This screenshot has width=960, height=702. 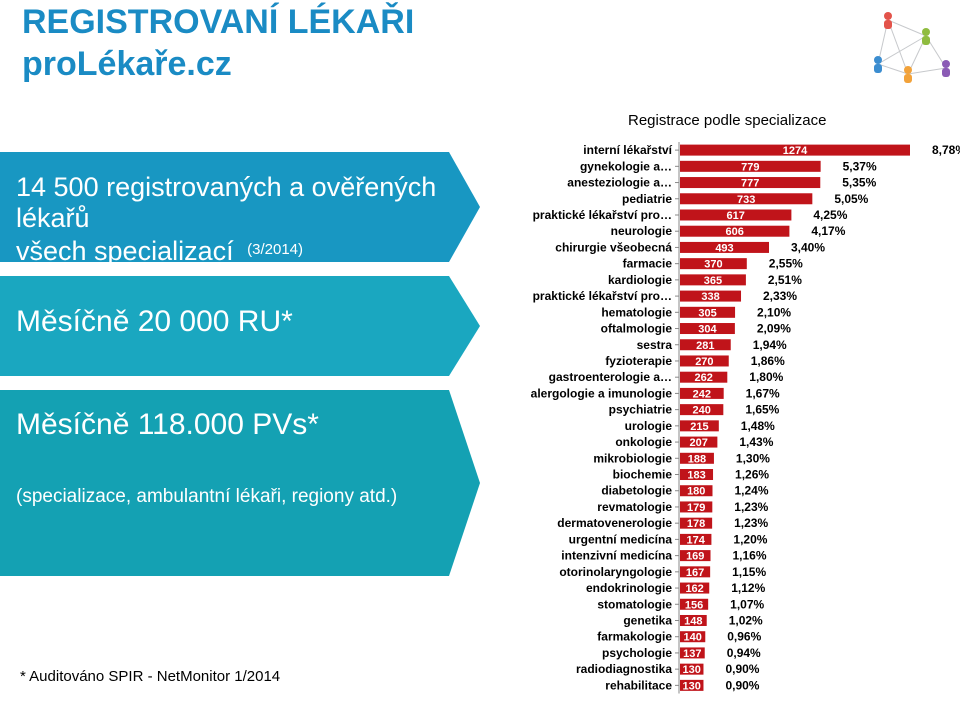 What do you see at coordinates (762, 410) in the screenshot?
I see `percent-label: 1,65%` at bounding box center [762, 410].